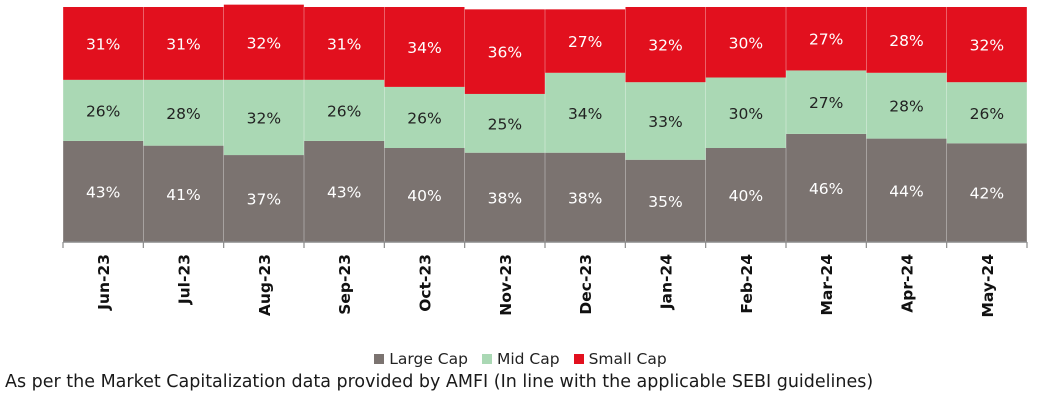 This screenshot has height=401, width=1041. What do you see at coordinates (426, 283) in the screenshot?
I see `x-tick-label-oct-23: Oct-23` at bounding box center [426, 283].